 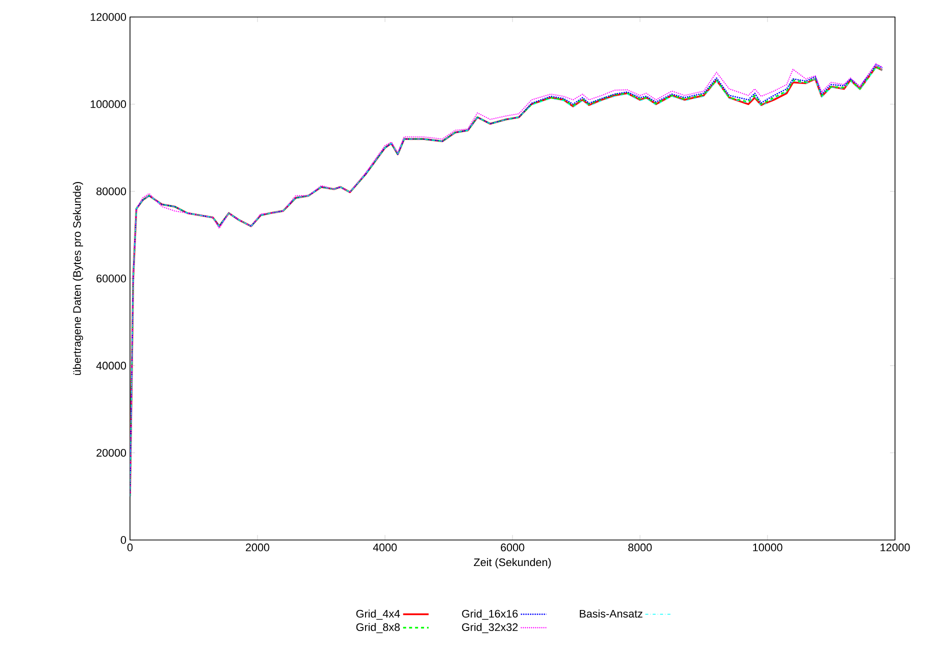 What do you see at coordinates (130, 548) in the screenshot?
I see `x-tick-label: 0` at bounding box center [130, 548].